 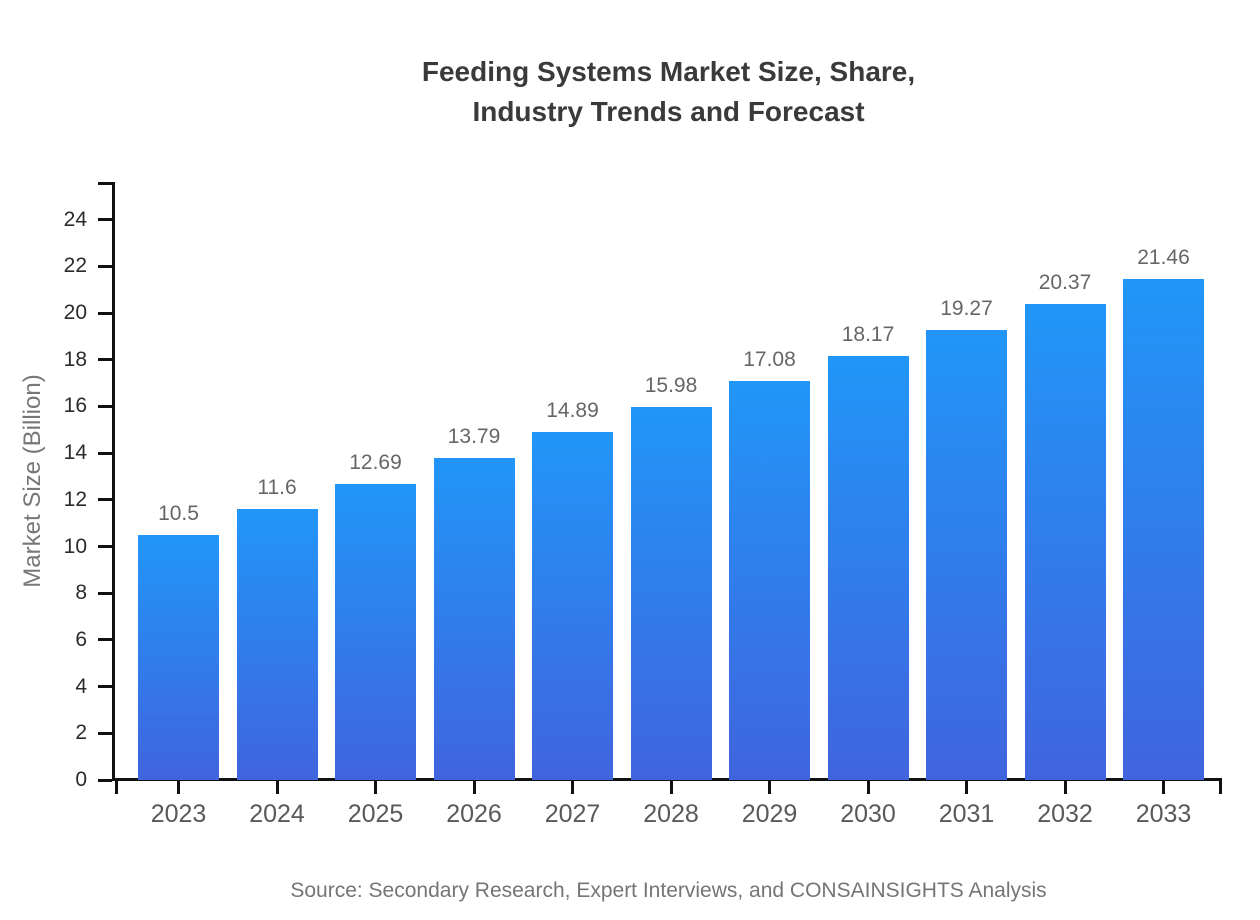 I want to click on bar-2028, so click(x=671, y=593).